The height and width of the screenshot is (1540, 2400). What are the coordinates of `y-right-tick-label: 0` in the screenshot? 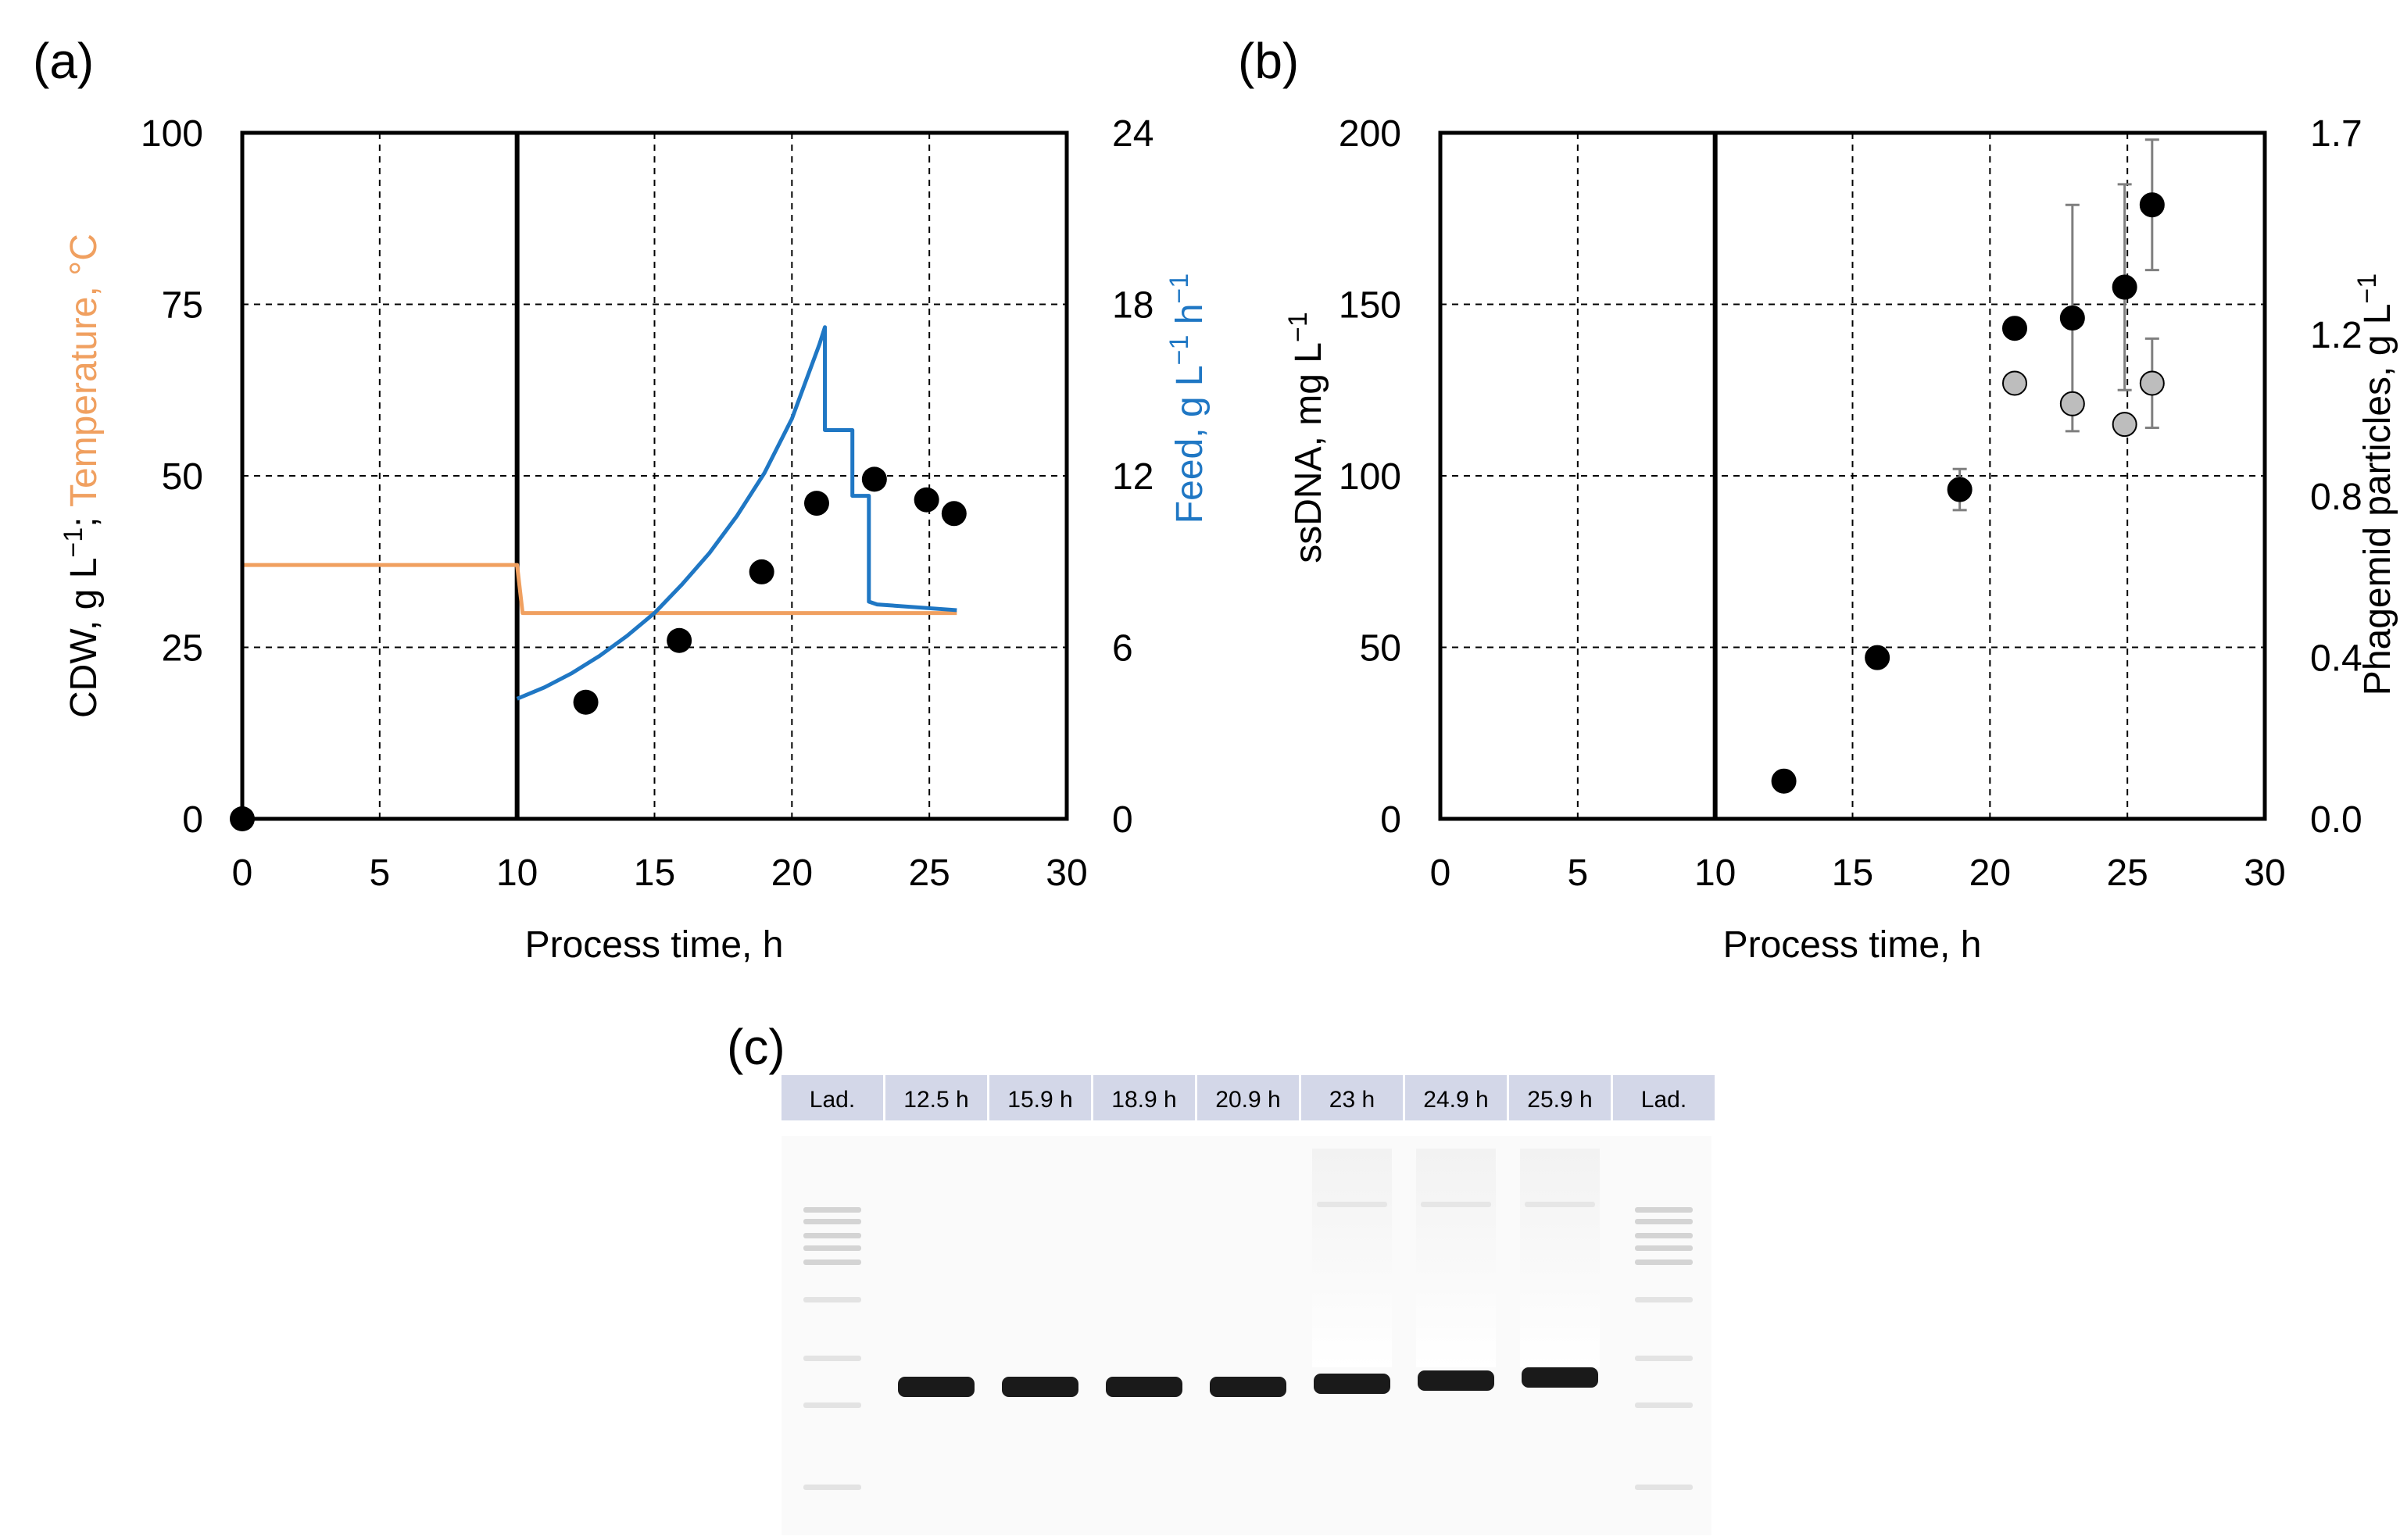 It's located at (1122, 820).